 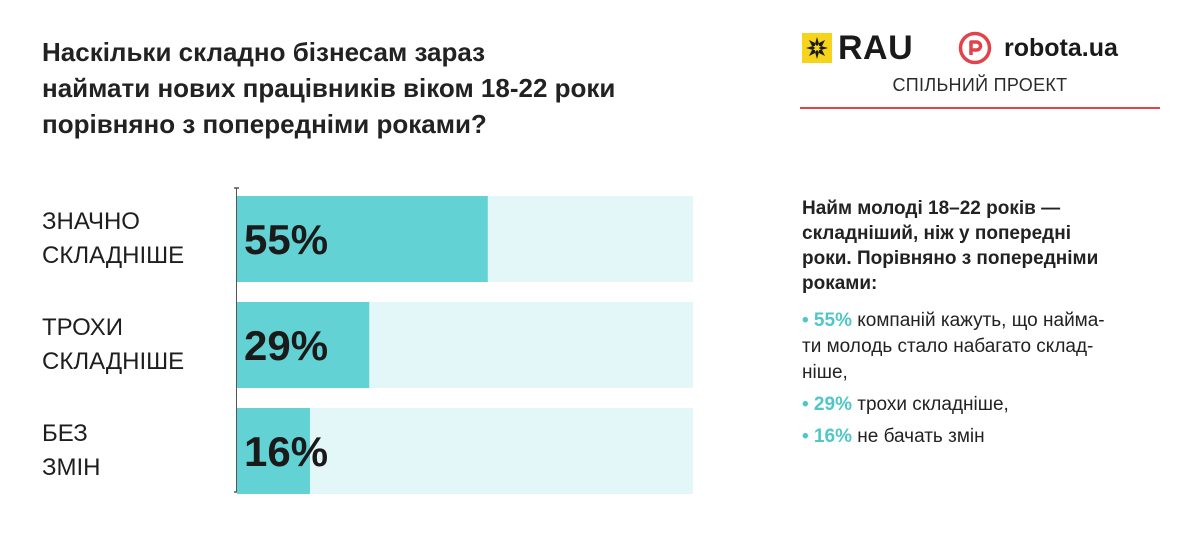 I want to click on bar-track, so click(x=465, y=451).